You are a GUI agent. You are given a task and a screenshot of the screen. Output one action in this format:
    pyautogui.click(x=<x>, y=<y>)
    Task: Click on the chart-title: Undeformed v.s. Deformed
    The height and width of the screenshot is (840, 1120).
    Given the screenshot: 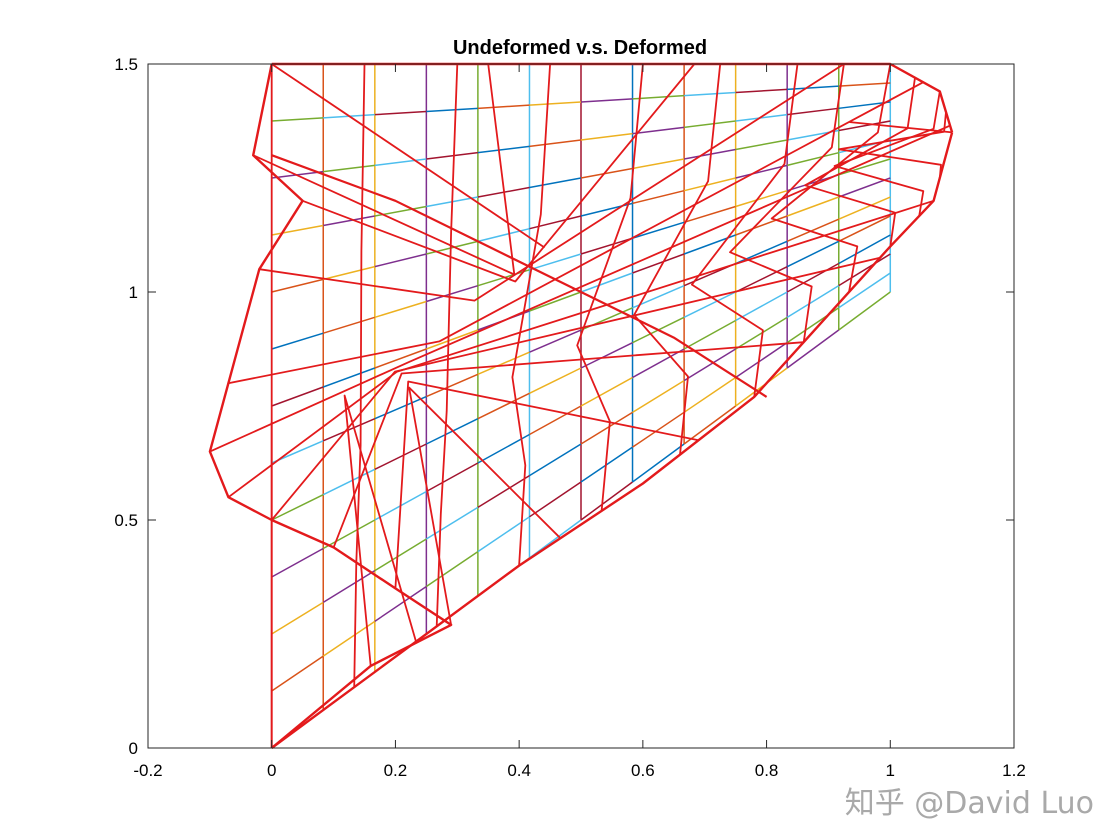 What is the action you would take?
    pyautogui.click(x=580, y=48)
    